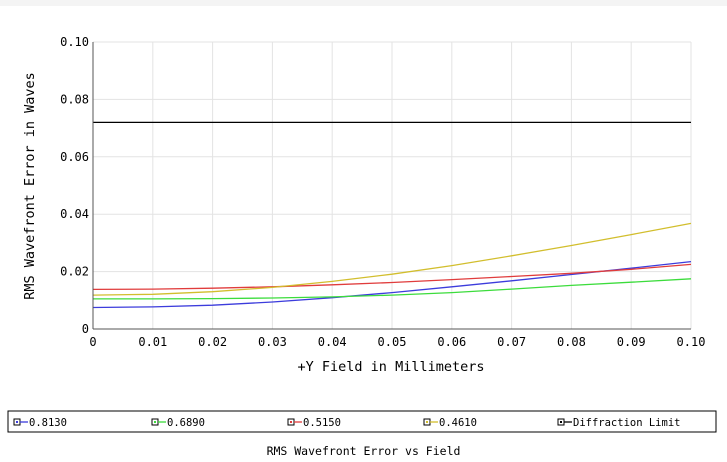 Image resolution: width=727 pixels, height=462 pixels. I want to click on x-tick-label: 0.01, so click(152, 342).